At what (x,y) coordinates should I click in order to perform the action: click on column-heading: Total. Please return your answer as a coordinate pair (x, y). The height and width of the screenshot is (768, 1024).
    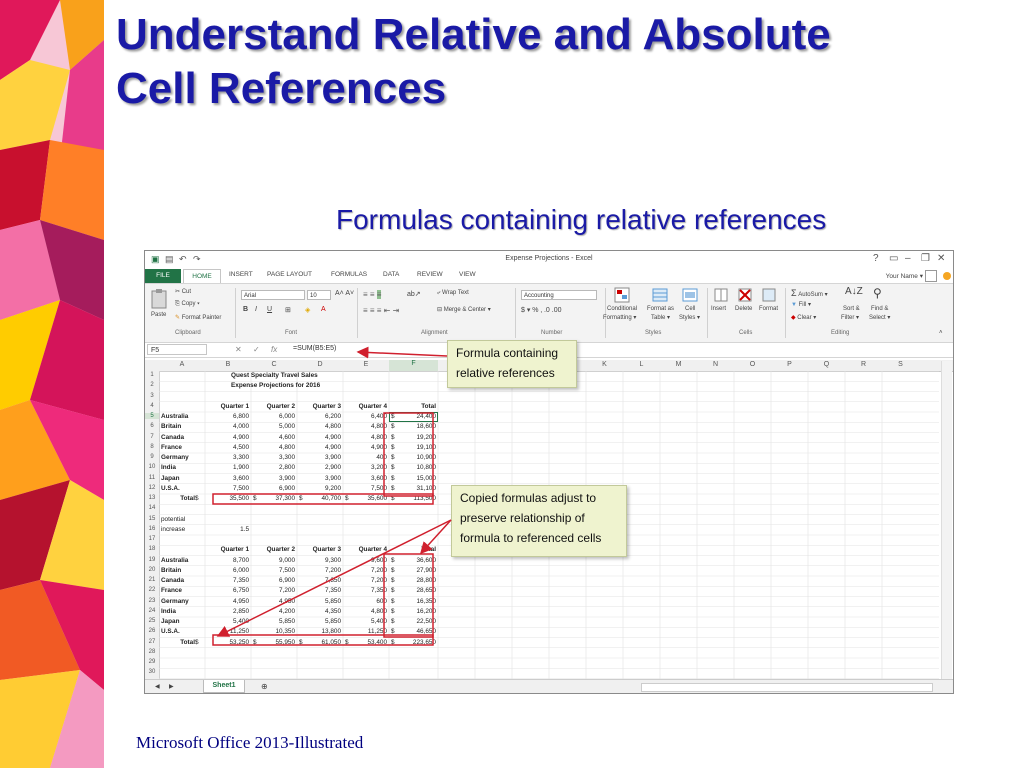
    Looking at the image, I should click on (428, 550).